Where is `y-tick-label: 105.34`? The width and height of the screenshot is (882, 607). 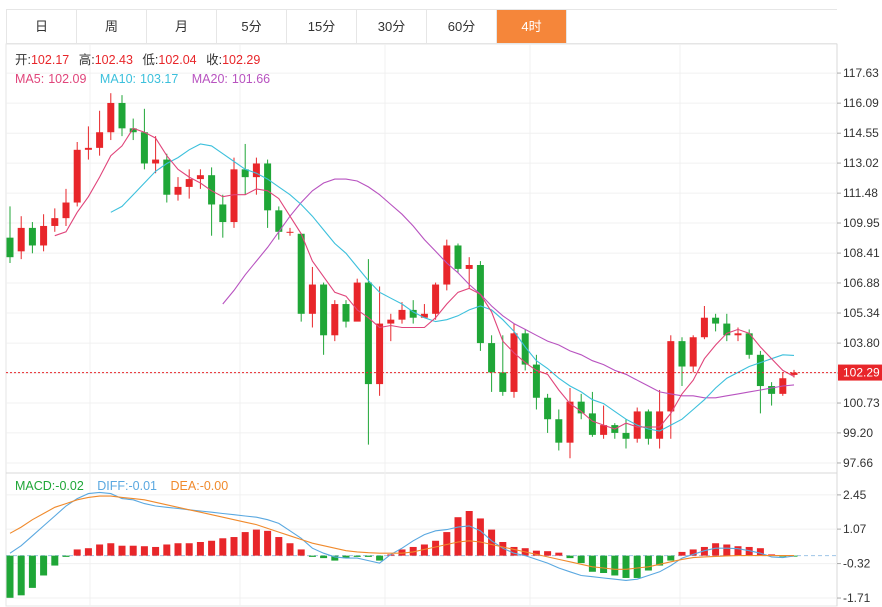 y-tick-label: 105.34 is located at coordinates (861, 313).